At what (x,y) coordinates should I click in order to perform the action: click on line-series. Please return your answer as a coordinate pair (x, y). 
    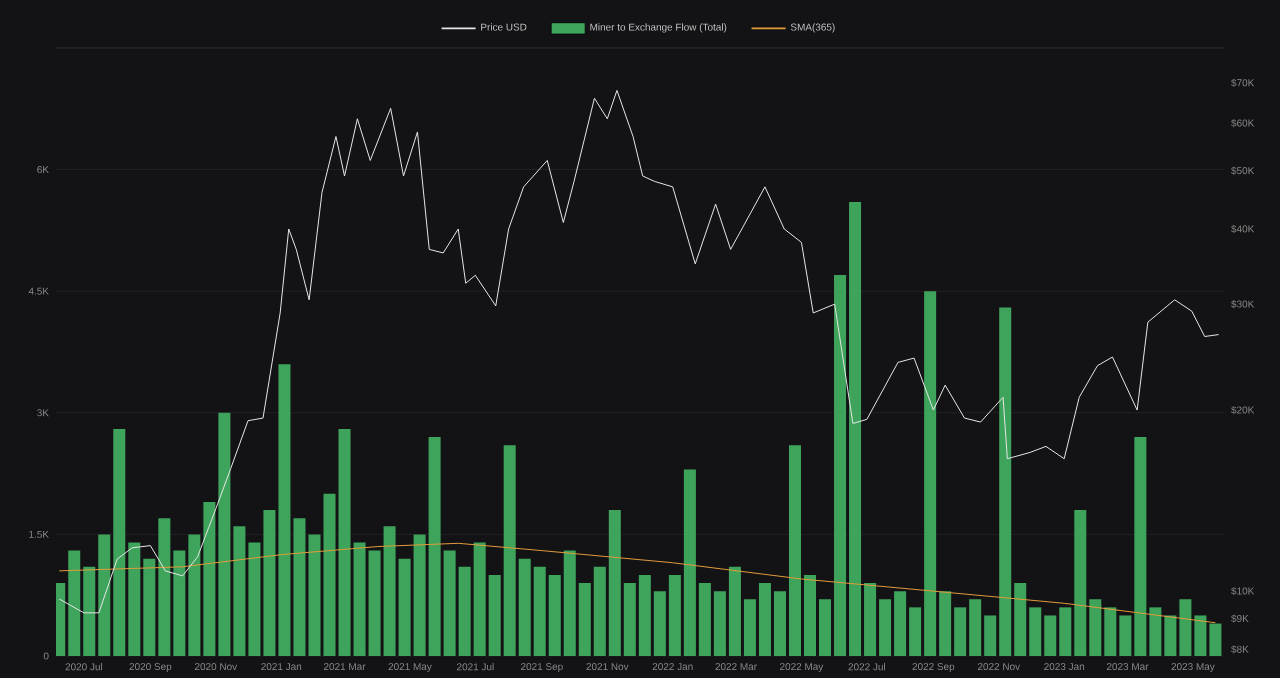
    Looking at the image, I should click on (637, 582).